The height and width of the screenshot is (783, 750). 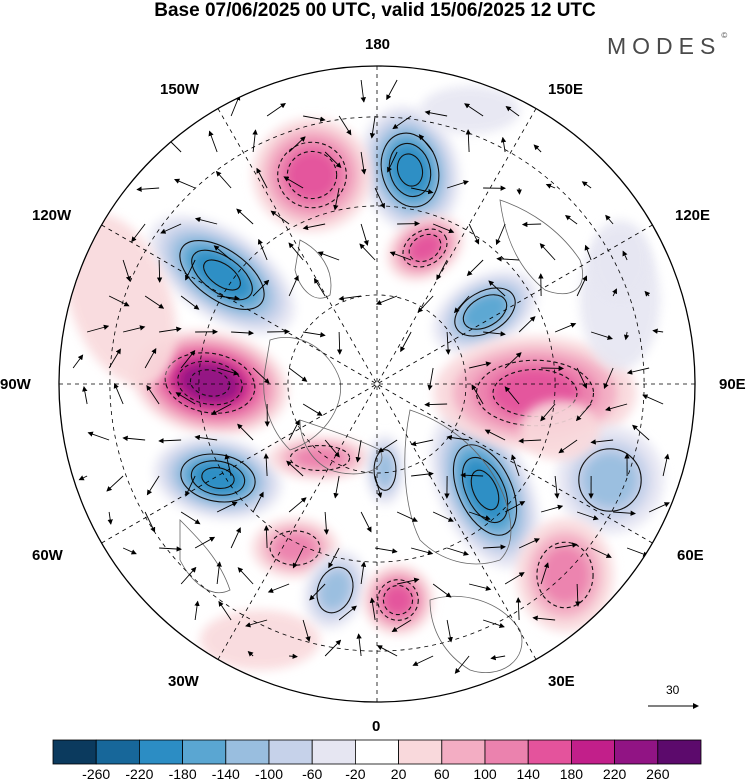 I want to click on lon-label-60e: 60E, so click(x=690, y=555).